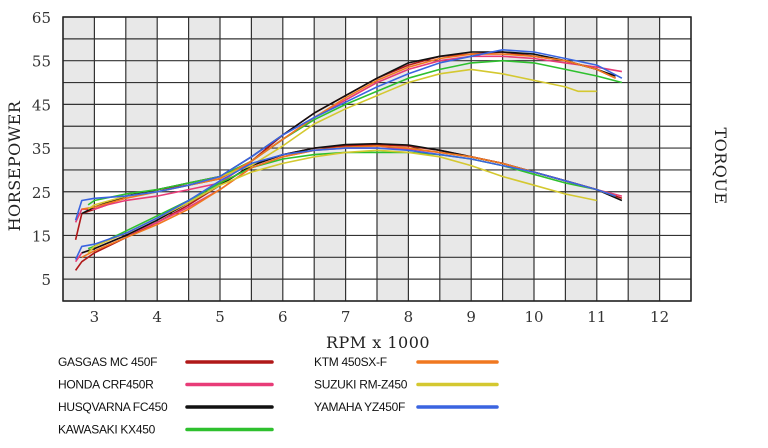 This screenshot has height=448, width=768. Describe the element at coordinates (41, 236) in the screenshot. I see `y-tick-label: 15` at that location.